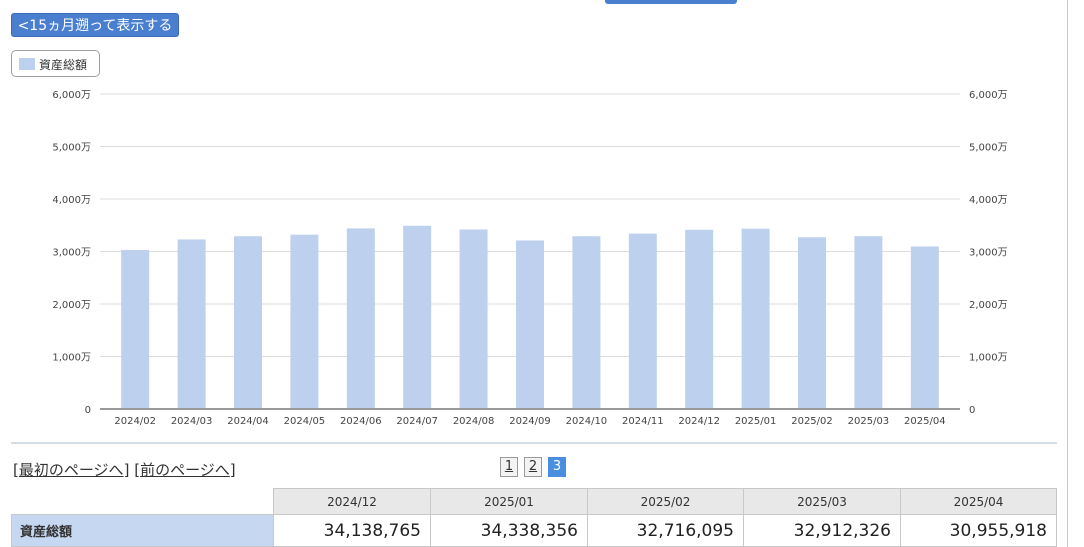 The width and height of the screenshot is (1084, 547). I want to click on x-tick-label: 2024/03, so click(192, 421).